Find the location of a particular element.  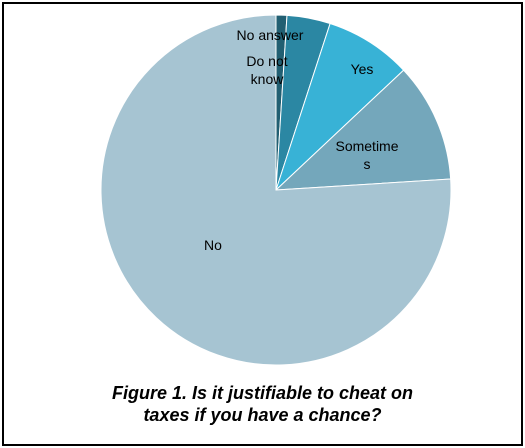

pie-label-do-not-know: Do not know is located at coordinates (266, 70).